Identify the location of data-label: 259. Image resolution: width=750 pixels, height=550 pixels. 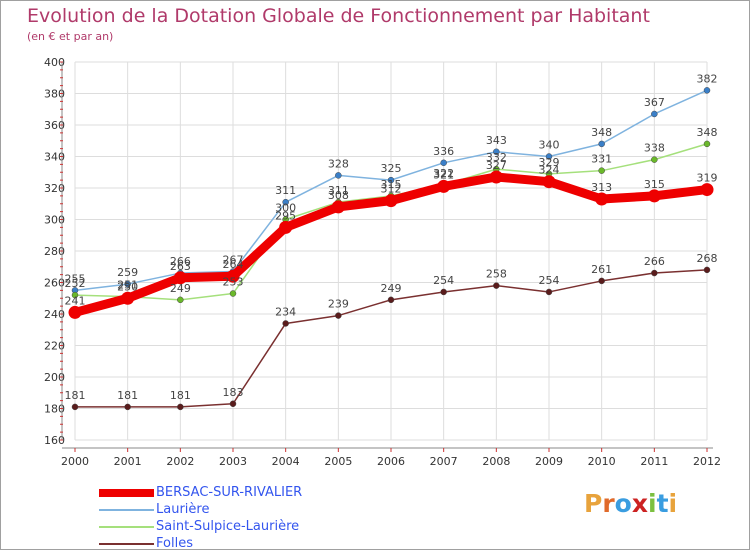
(127, 272).